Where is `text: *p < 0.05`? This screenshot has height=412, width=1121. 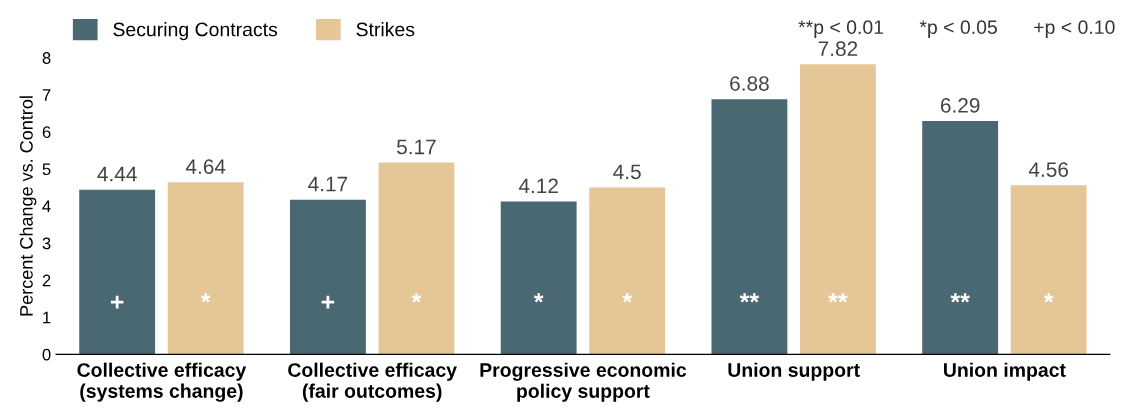
text: *p < 0.05 is located at coordinates (958, 29).